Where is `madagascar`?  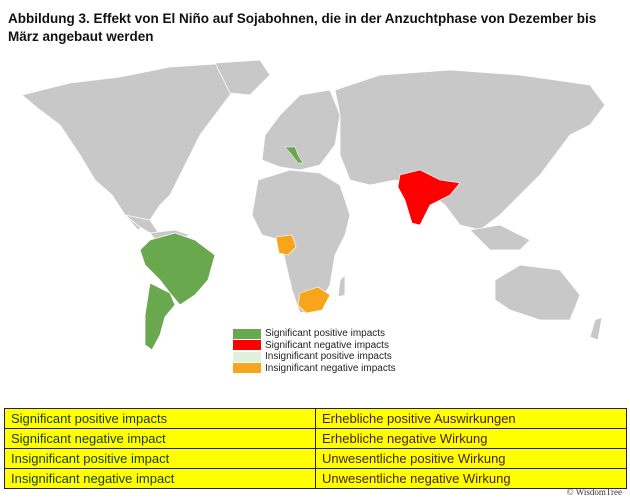
madagascar is located at coordinates (341, 286).